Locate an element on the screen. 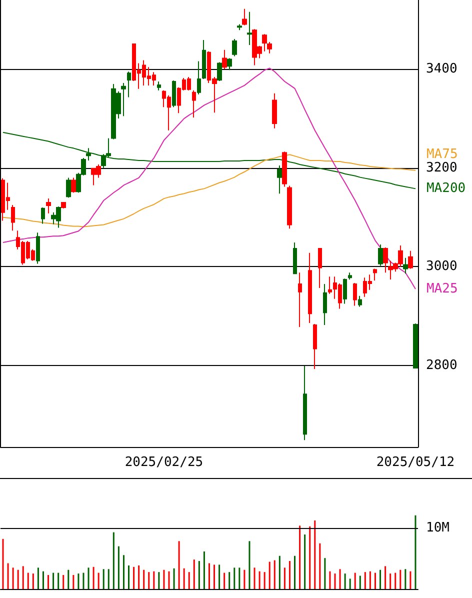  series-label: MA25 is located at coordinates (442, 288).